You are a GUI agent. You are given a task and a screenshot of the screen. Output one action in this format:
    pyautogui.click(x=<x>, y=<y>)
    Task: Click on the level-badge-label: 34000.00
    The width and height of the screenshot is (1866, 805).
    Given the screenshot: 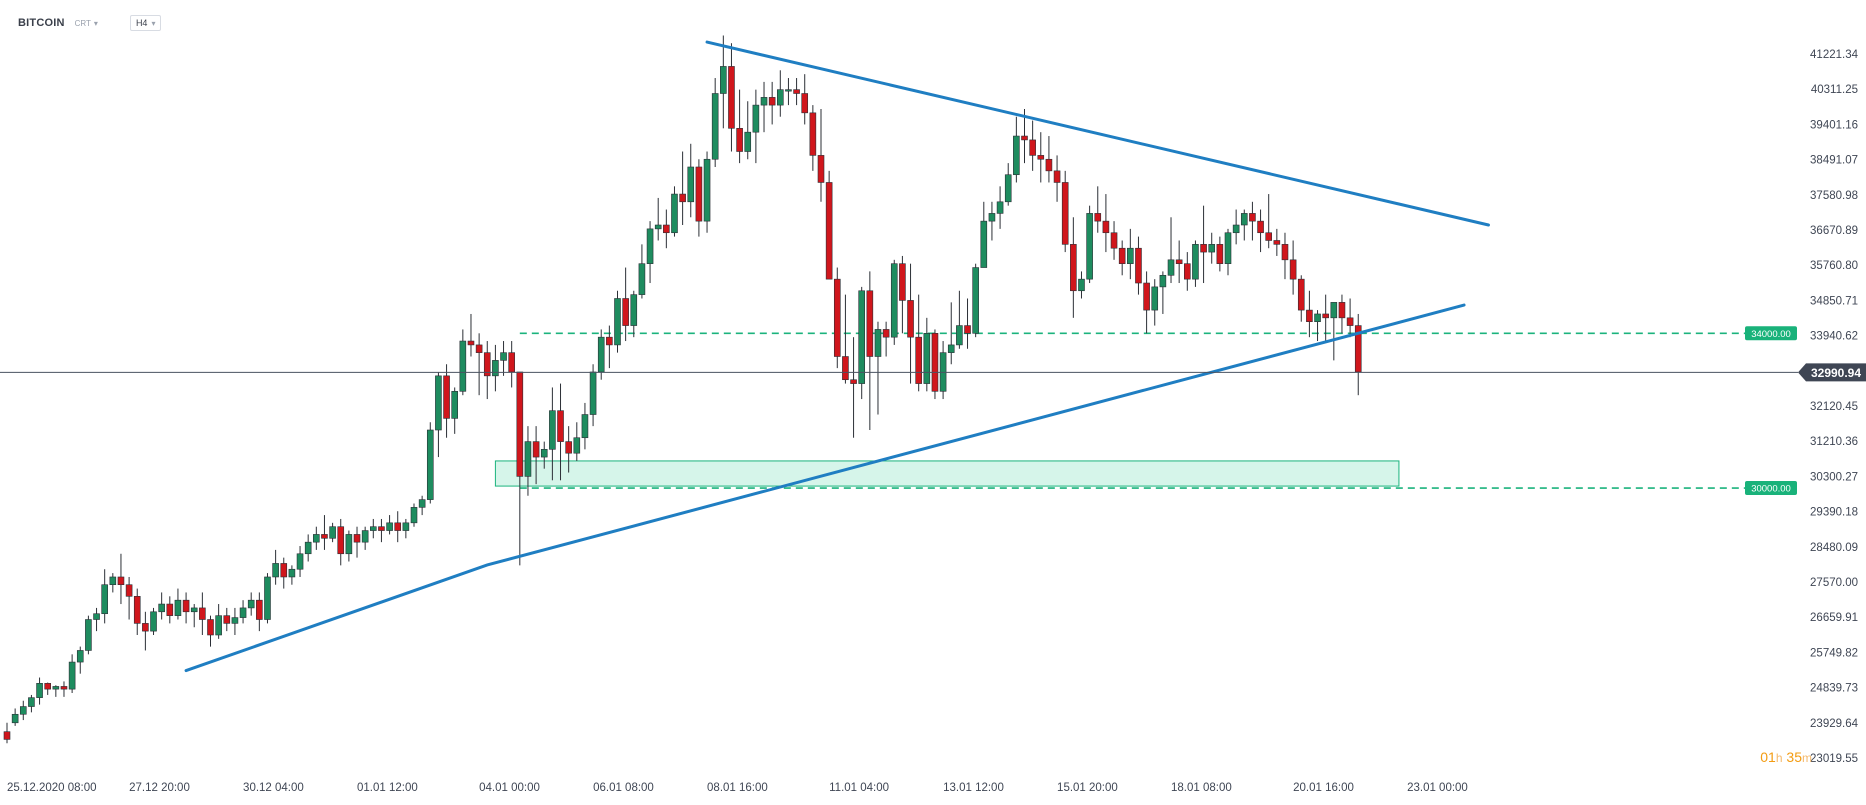 What is the action you would take?
    pyautogui.click(x=1771, y=334)
    